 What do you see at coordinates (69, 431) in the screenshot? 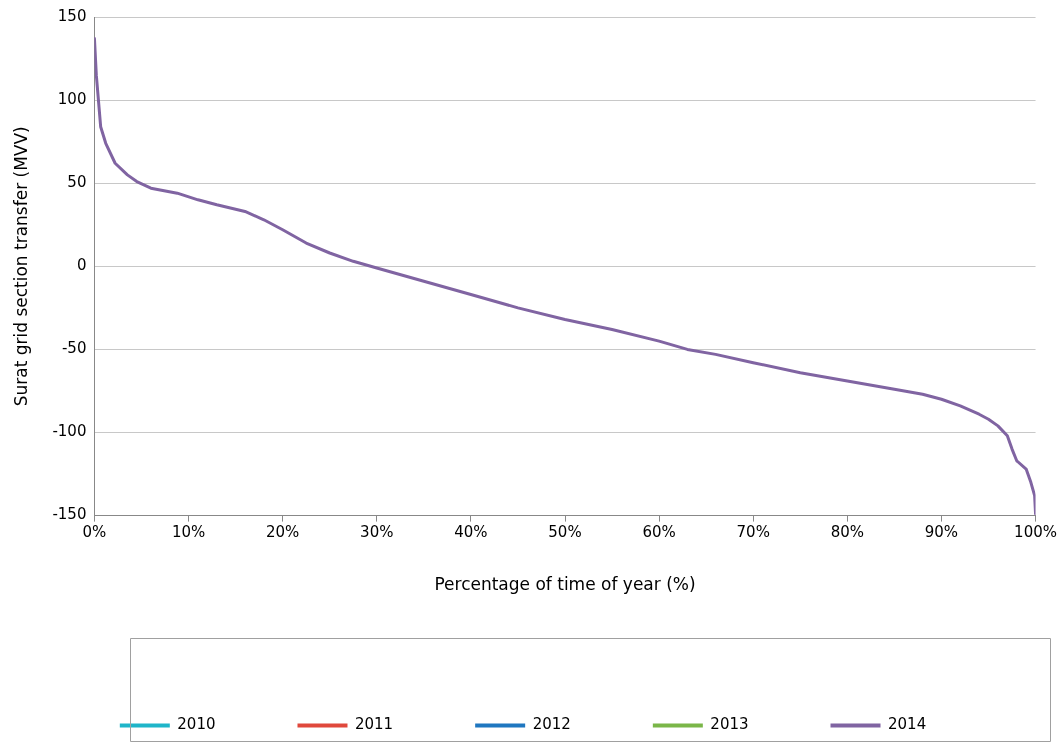
I see `y-tick-label: -100` at bounding box center [69, 431].